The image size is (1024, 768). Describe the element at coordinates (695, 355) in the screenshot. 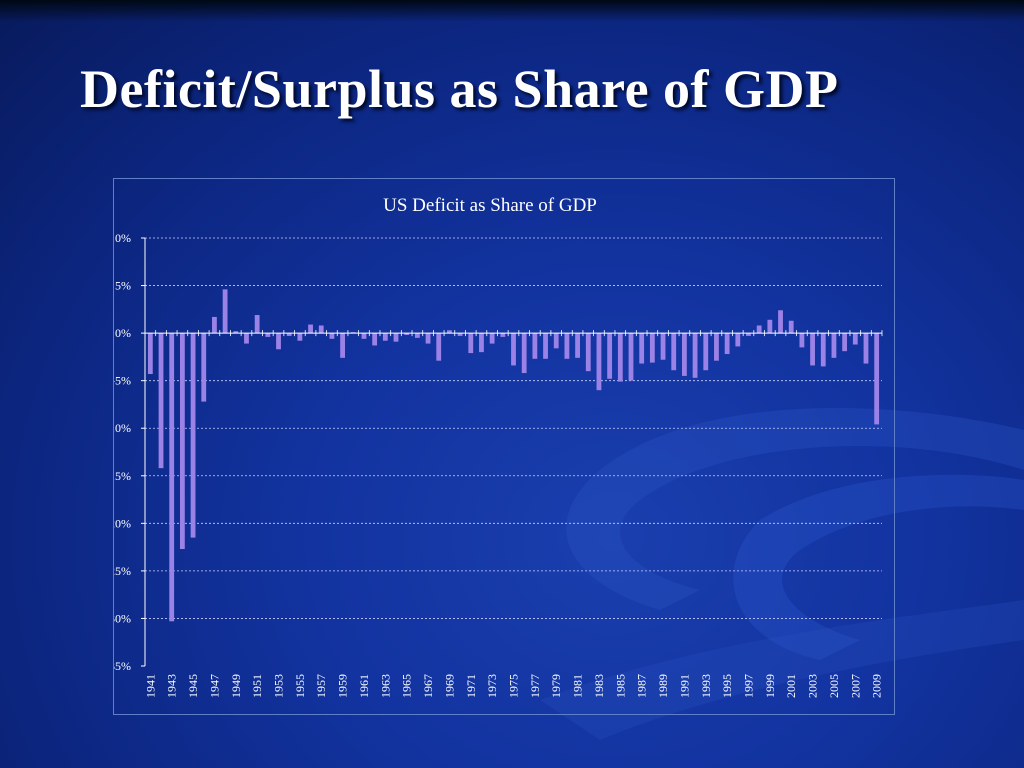

I see `bar-1992` at that location.